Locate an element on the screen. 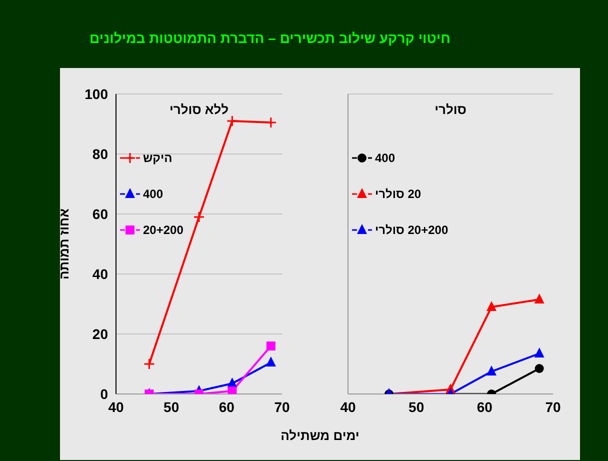  text: ללא סולרי is located at coordinates (199, 109).